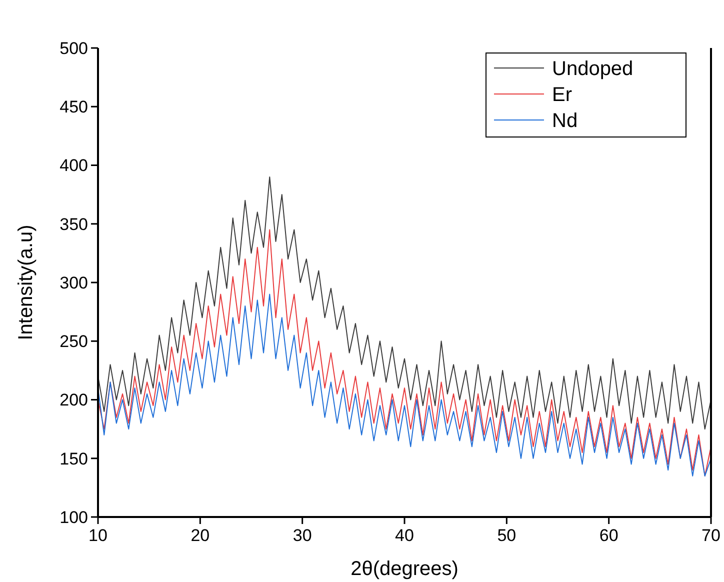 Image resolution: width=724 pixels, height=582 pixels. I want to click on y-tick-label: 150, so click(74, 458).